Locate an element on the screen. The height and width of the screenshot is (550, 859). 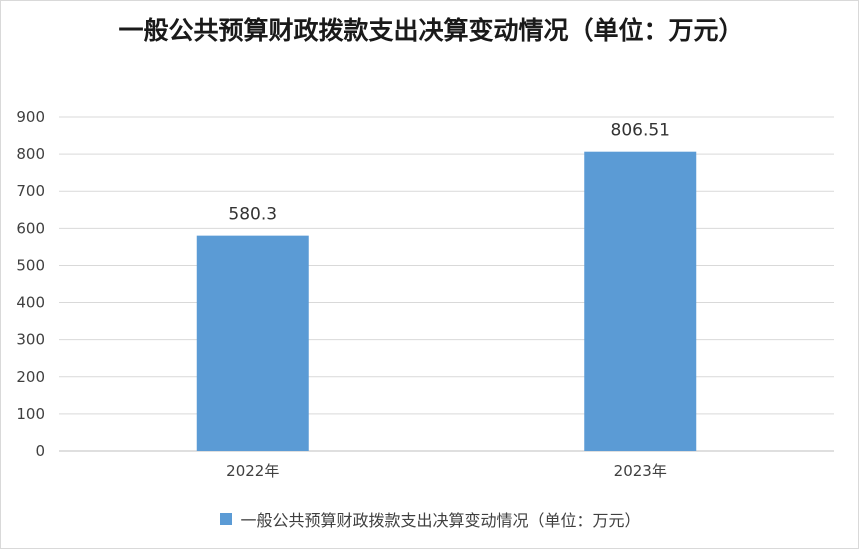
legend-label: 一般公共预算财政拨款支出决算变动情况（单位：万元） is located at coordinates (440, 520).